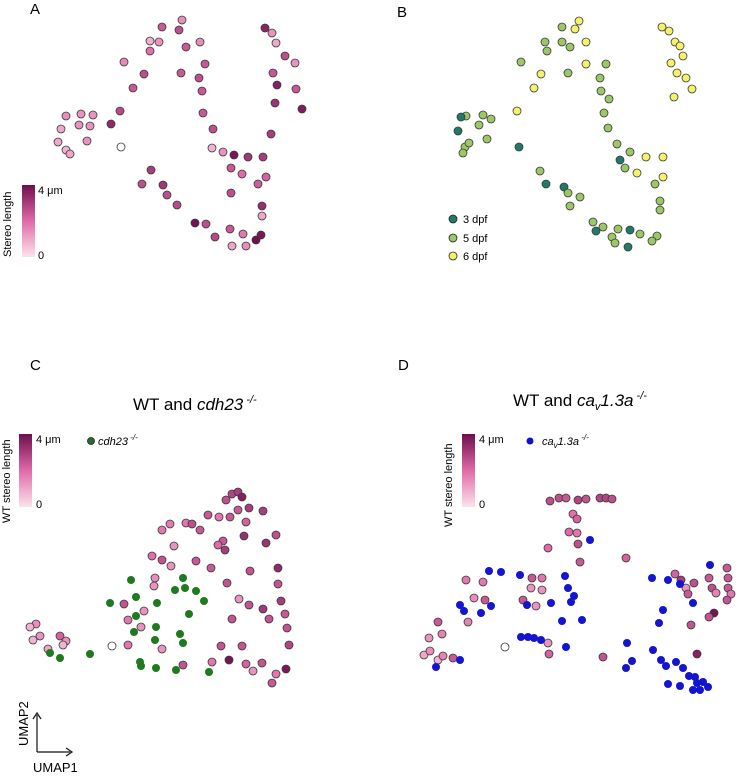 The image size is (736, 776). I want to click on panel-c-title: WT and cdh23 -/-, so click(195, 404).